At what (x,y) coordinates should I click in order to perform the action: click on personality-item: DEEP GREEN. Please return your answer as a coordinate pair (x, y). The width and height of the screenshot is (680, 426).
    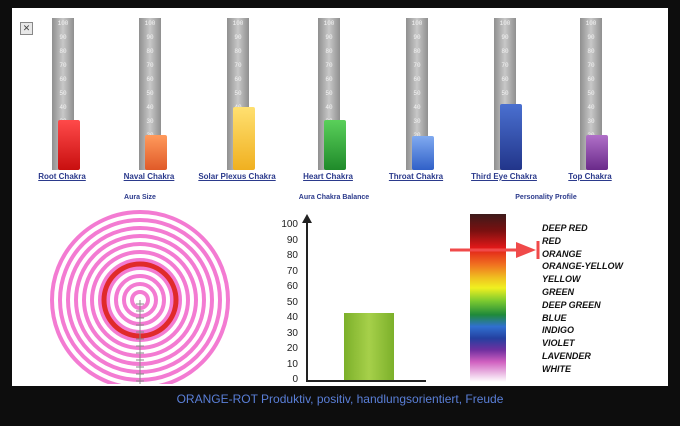
    Looking at the image, I should click on (571, 304).